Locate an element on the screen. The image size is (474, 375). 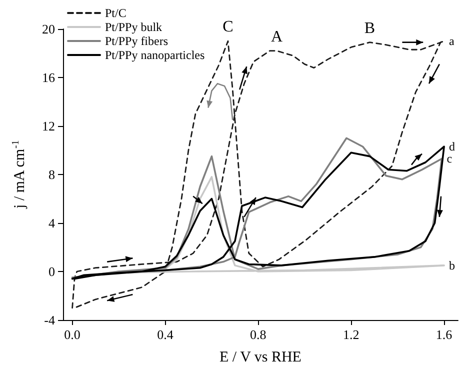
annotation: c is located at coordinates (449, 159).